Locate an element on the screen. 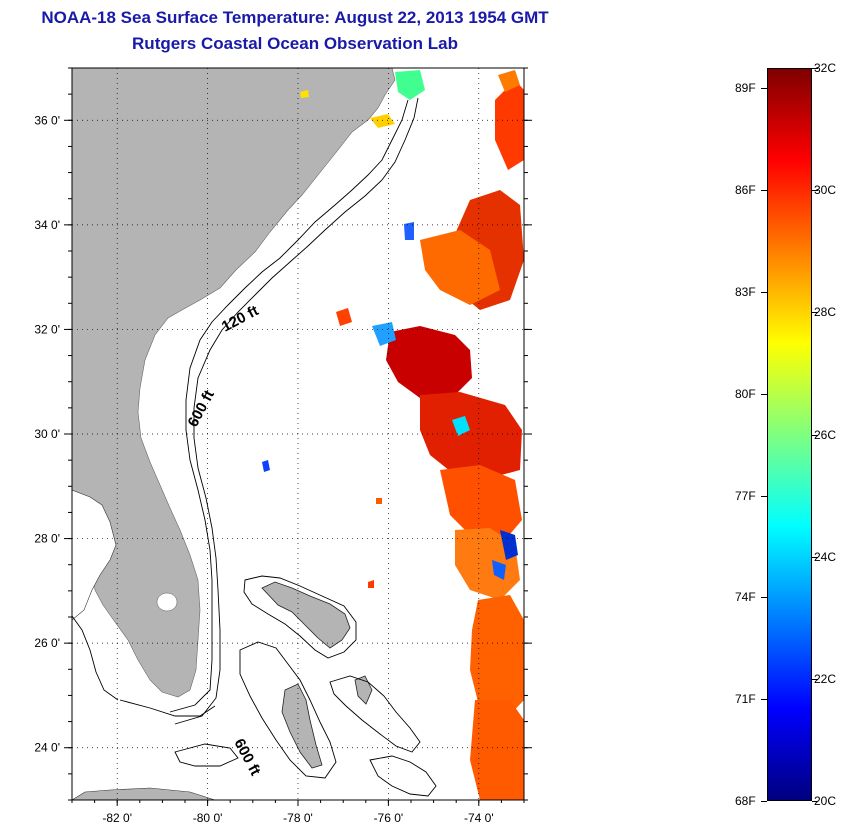 Image resolution: width=849 pixels, height=832 pixels. x-tick-label: -74 0' is located at coordinates (479, 818).